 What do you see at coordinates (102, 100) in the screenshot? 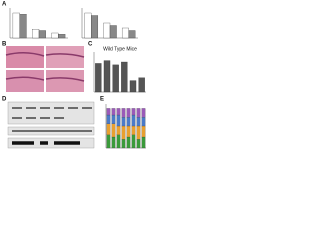
I see `panel-label: E` at bounding box center [102, 100].